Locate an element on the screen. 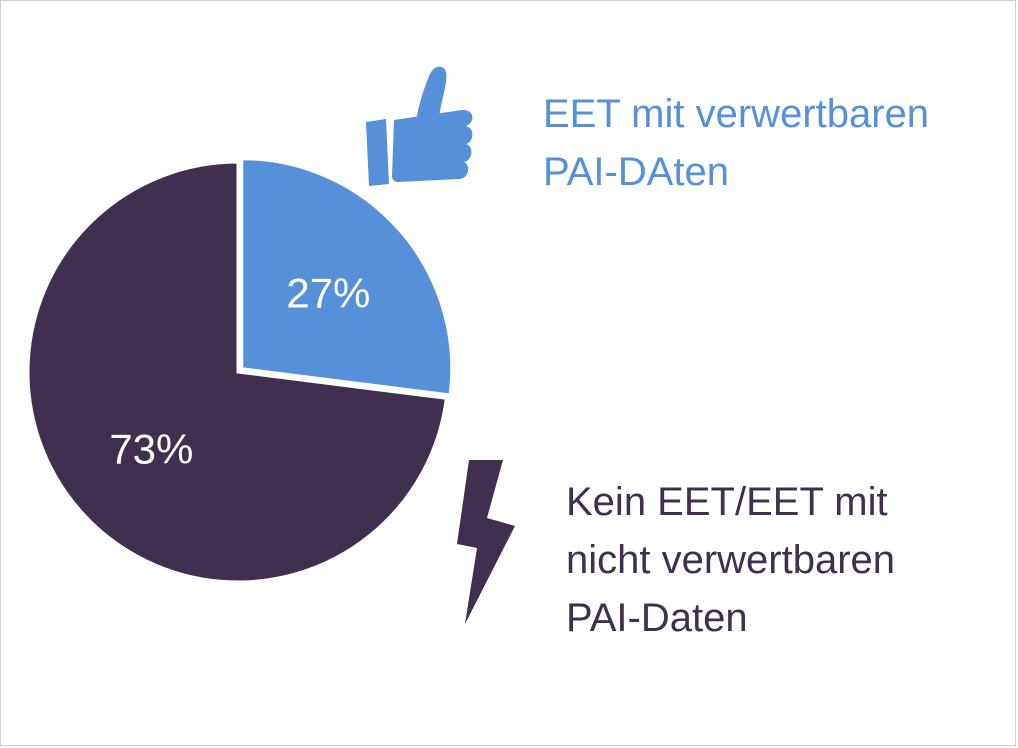 The width and height of the screenshot is (1018, 748). slice-value-label-negative: 73% is located at coordinates (151, 448).